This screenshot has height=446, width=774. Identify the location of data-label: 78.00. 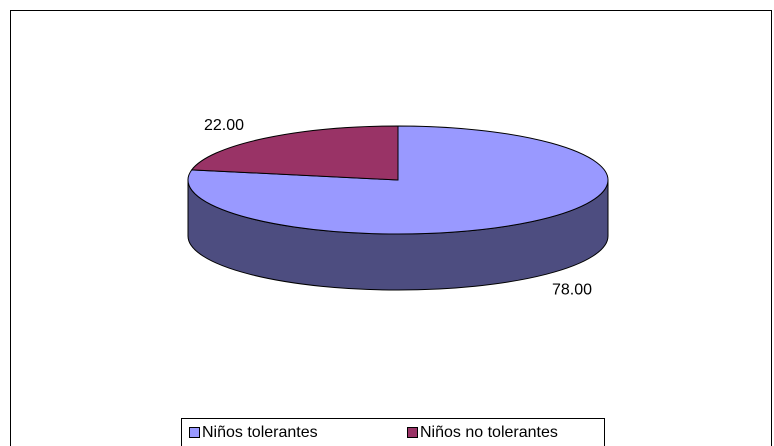
(572, 289).